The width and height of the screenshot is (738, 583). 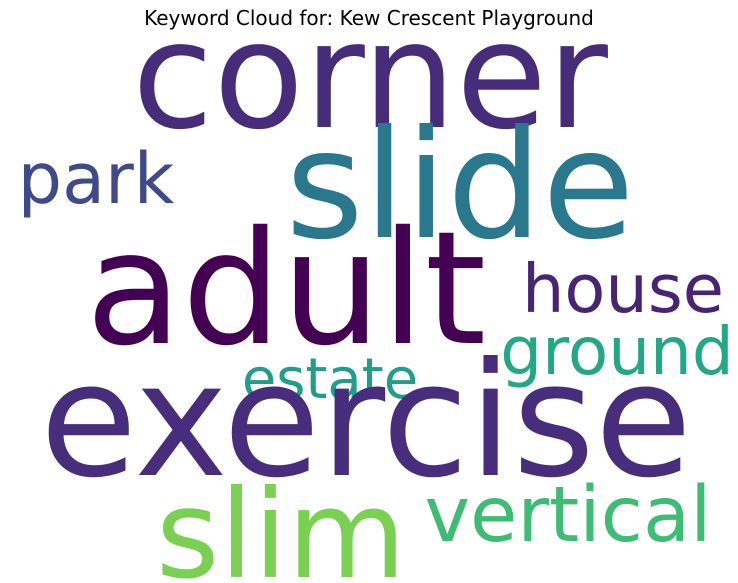 I want to click on word-vertical: vertical, so click(x=567, y=515).